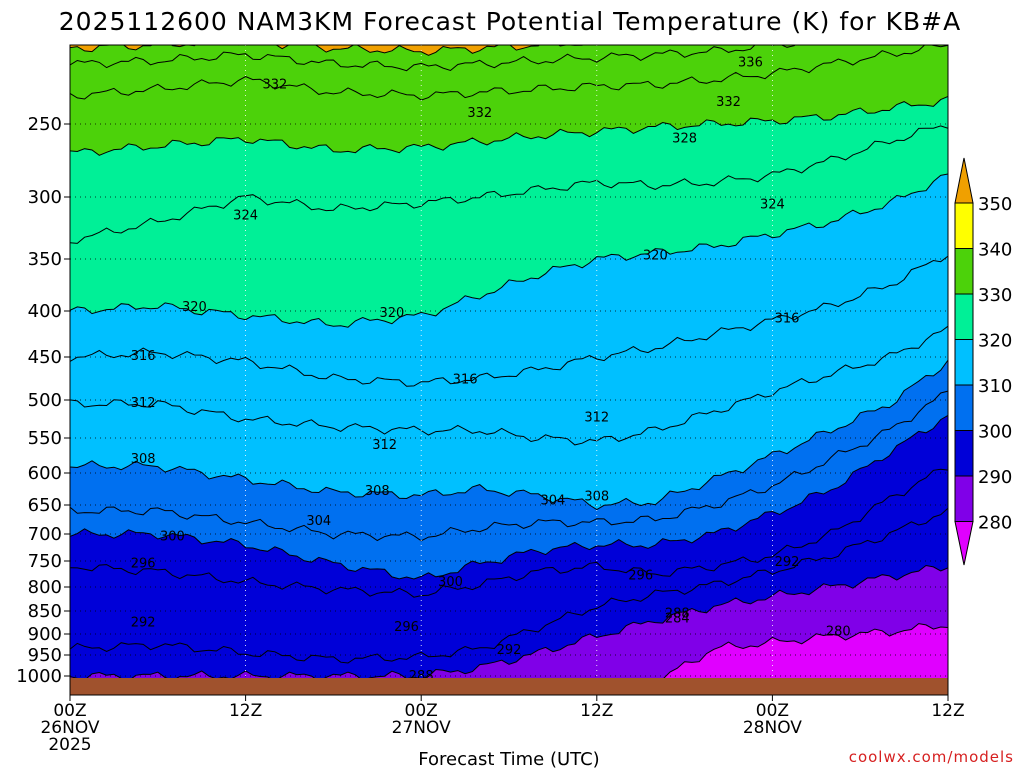 This screenshot has width=1024, height=768. I want to click on contour-label: 284, so click(677, 618).